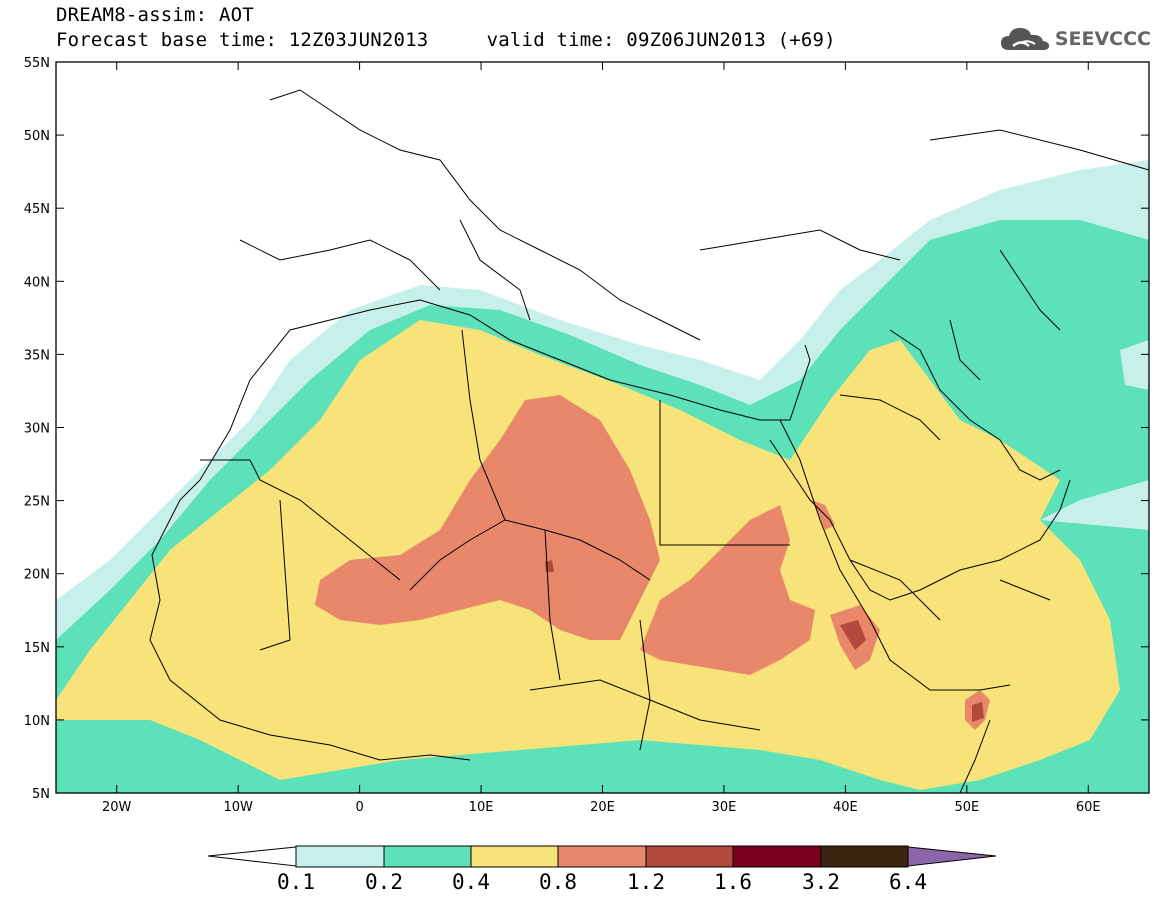  What do you see at coordinates (37, 282) in the screenshot?
I see `lat-tick-label: 40N` at bounding box center [37, 282].